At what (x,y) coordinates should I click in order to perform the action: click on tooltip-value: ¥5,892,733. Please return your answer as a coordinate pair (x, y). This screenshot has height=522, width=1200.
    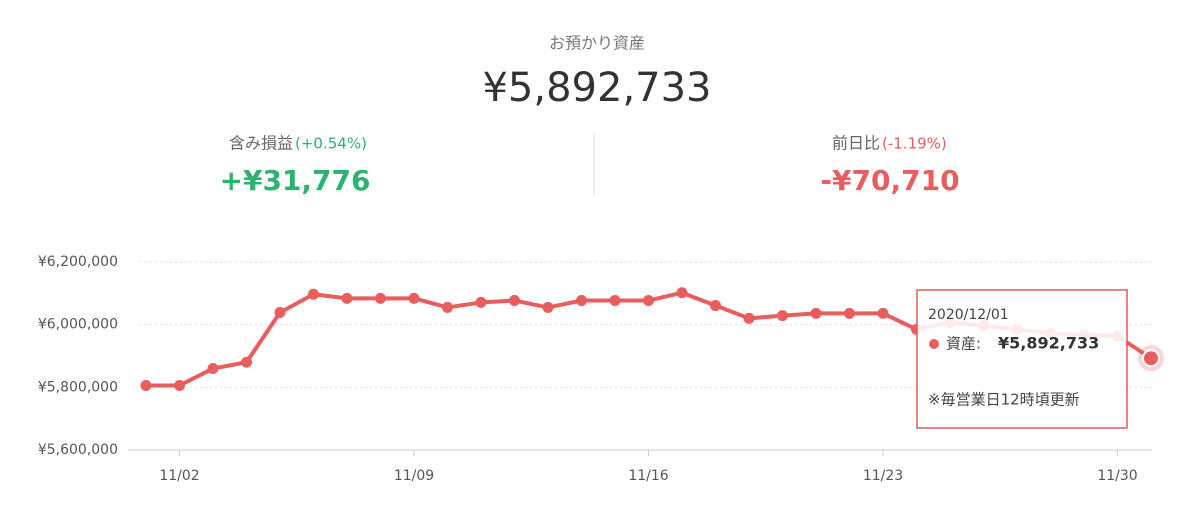
    Looking at the image, I should click on (1048, 343).